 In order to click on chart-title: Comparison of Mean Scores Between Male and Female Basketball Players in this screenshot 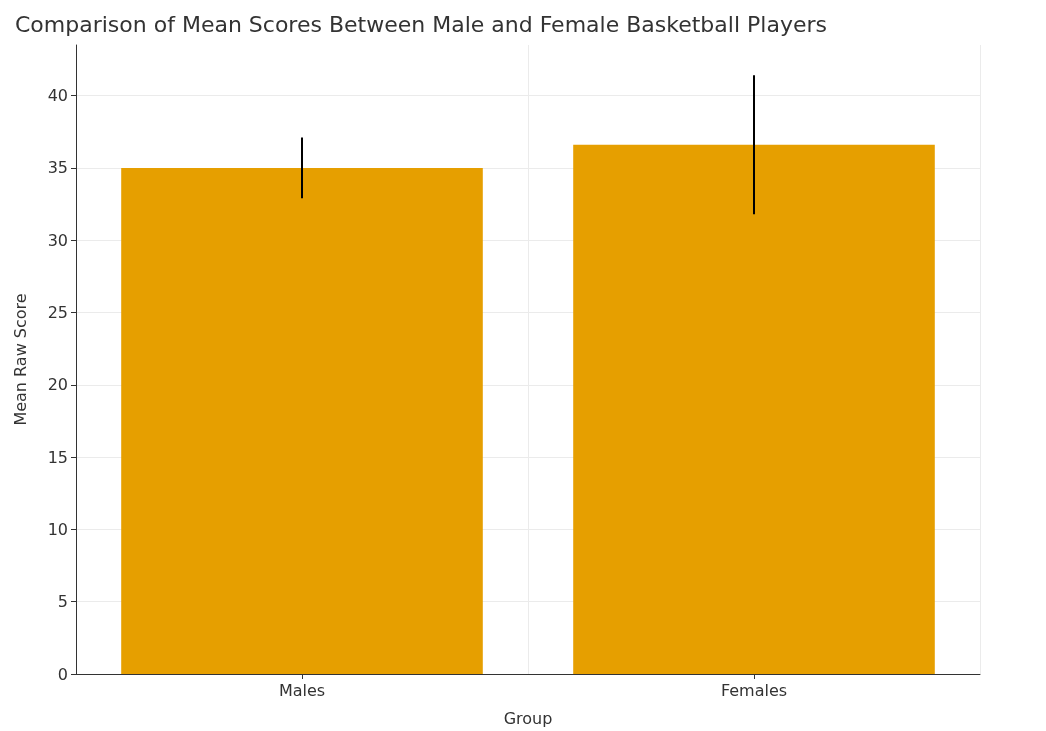, I will do `click(421, 24)`.